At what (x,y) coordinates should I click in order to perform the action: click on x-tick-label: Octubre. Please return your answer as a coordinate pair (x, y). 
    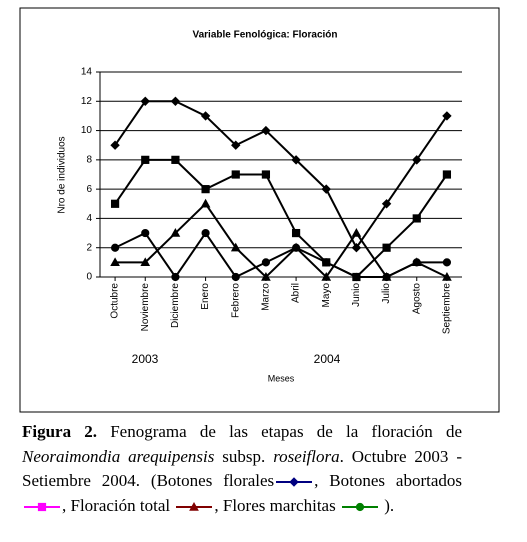
    Looking at the image, I should click on (115, 301).